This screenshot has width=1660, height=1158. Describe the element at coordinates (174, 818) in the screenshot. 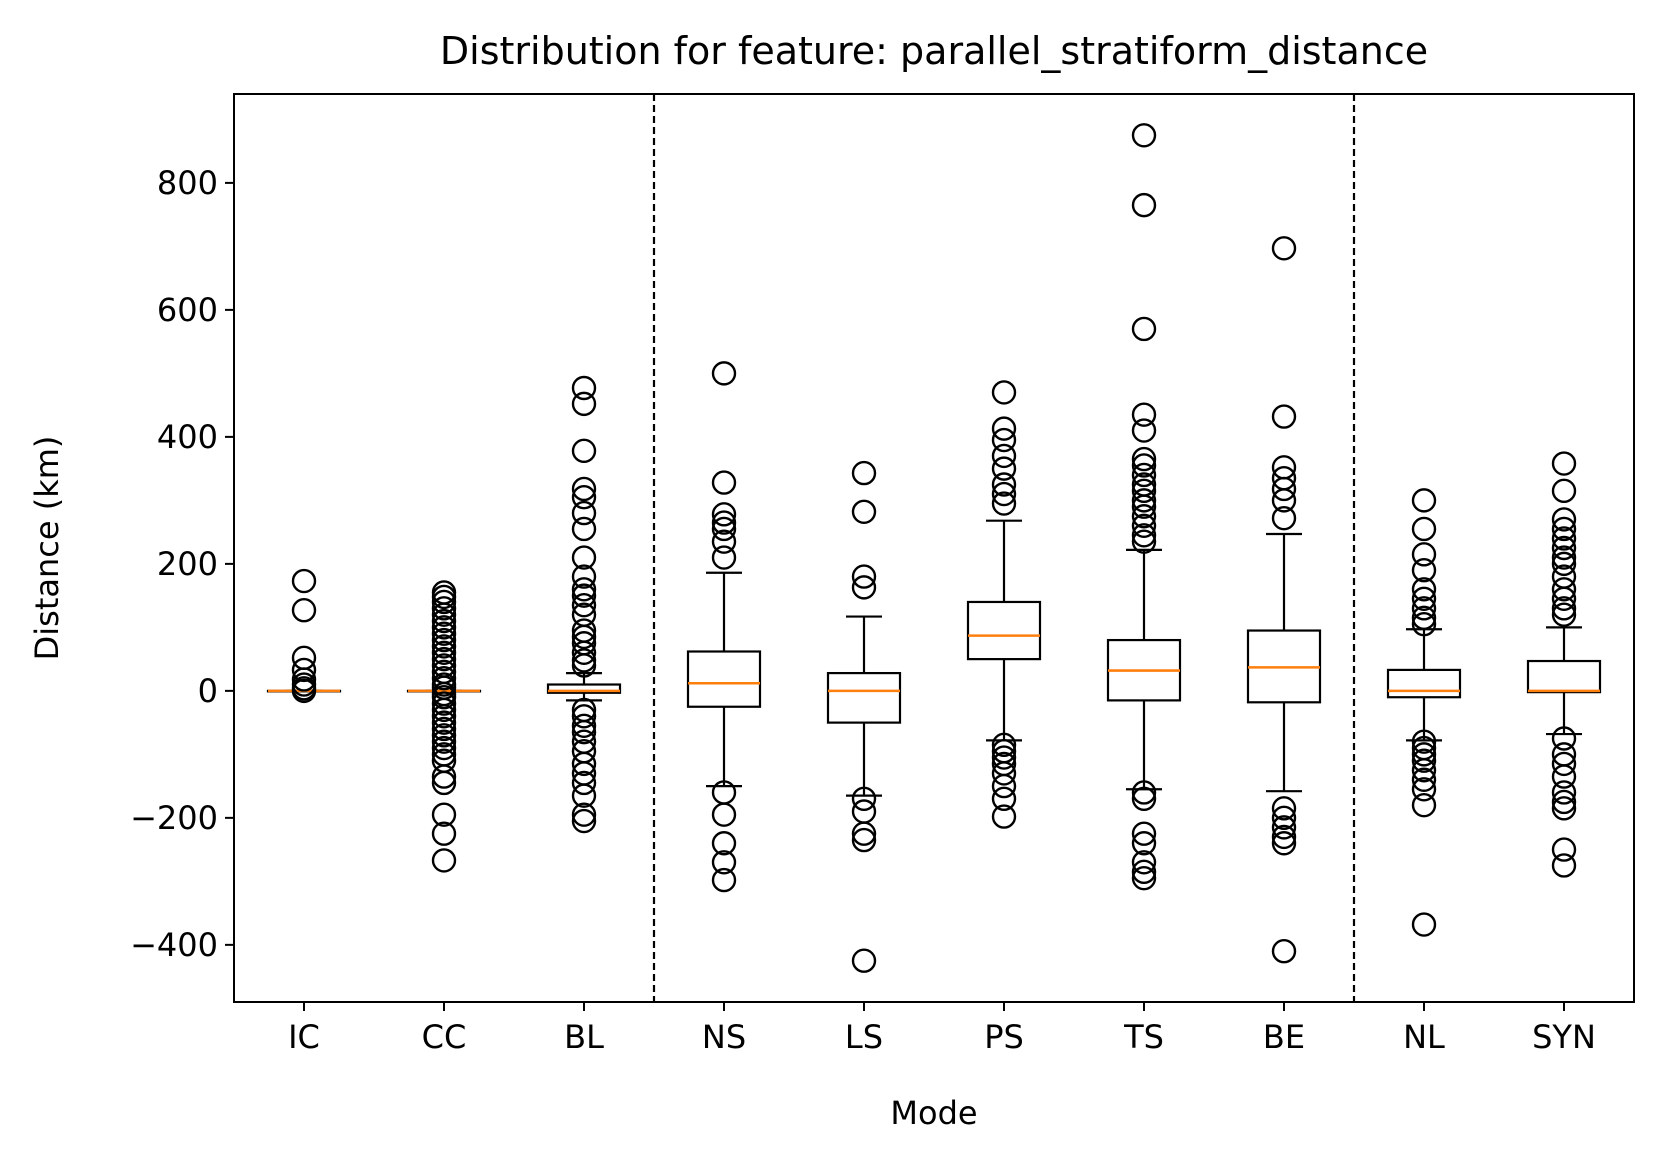

I see `y-tick-label: −200` at that location.